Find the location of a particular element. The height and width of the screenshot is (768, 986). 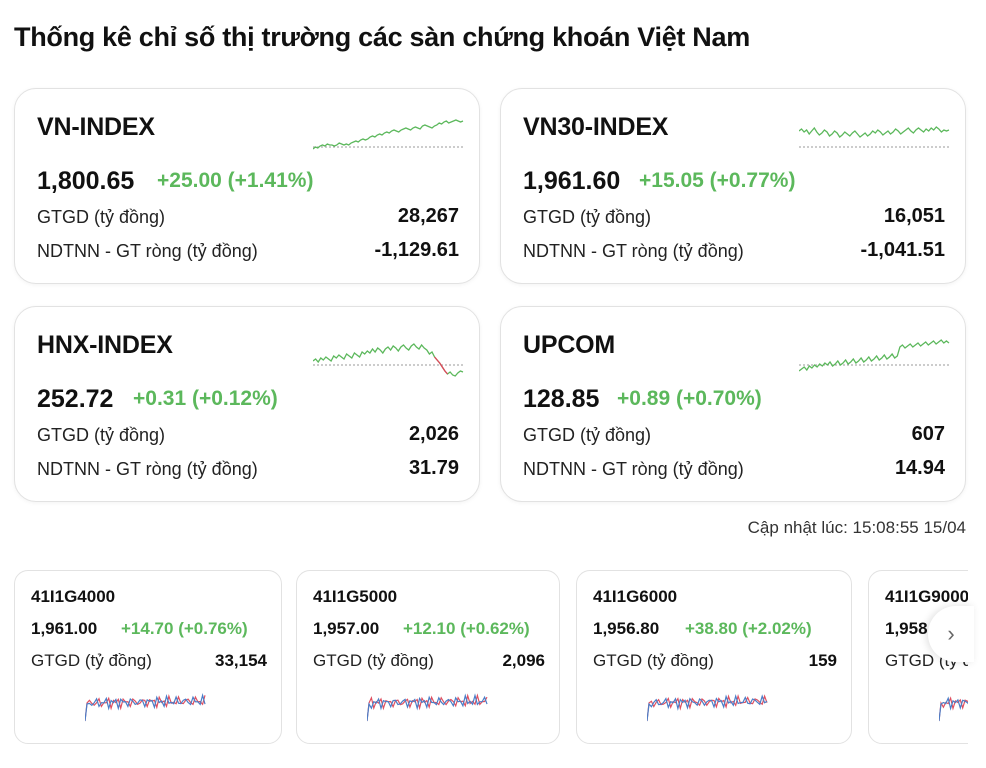

futures-change: +12.10 (+0.62%) is located at coordinates (466, 628).